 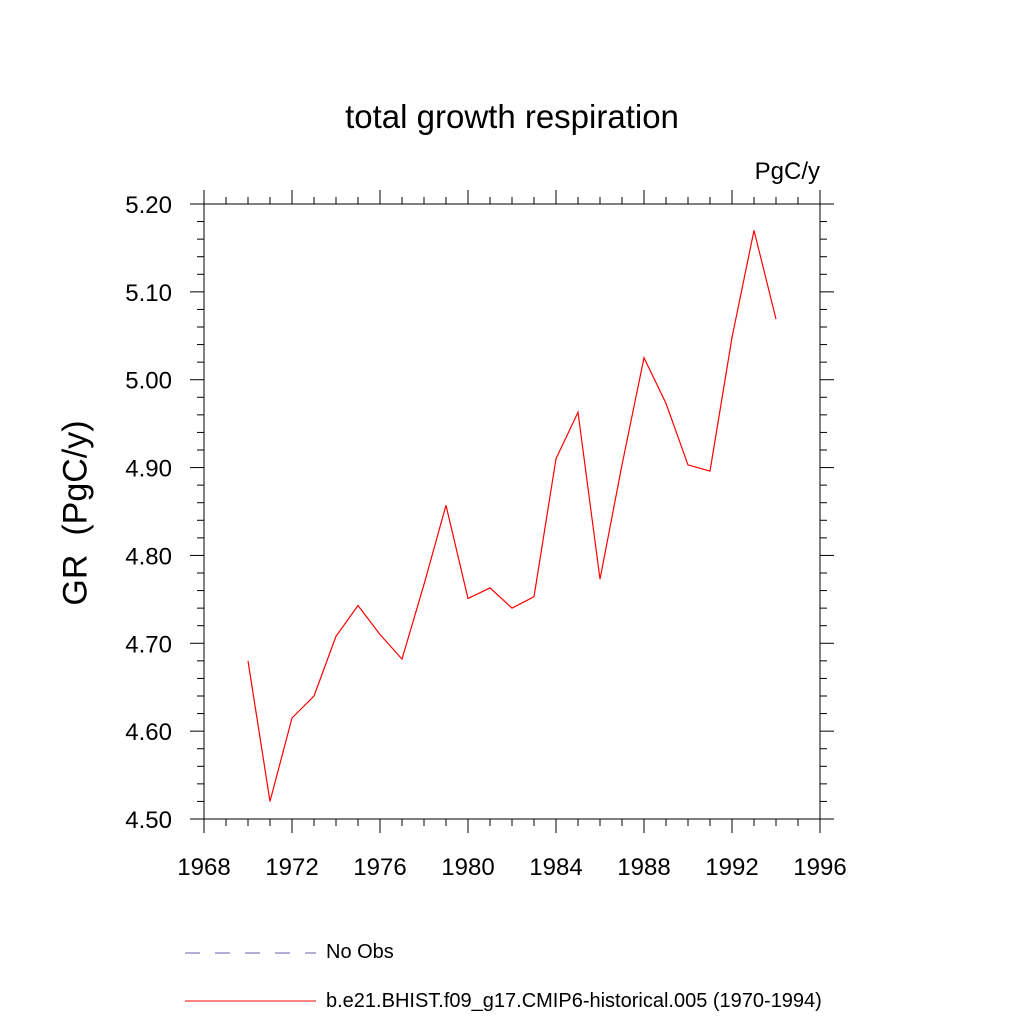 What do you see at coordinates (291, 867) in the screenshot?
I see `x-tick-label: 1972` at bounding box center [291, 867].